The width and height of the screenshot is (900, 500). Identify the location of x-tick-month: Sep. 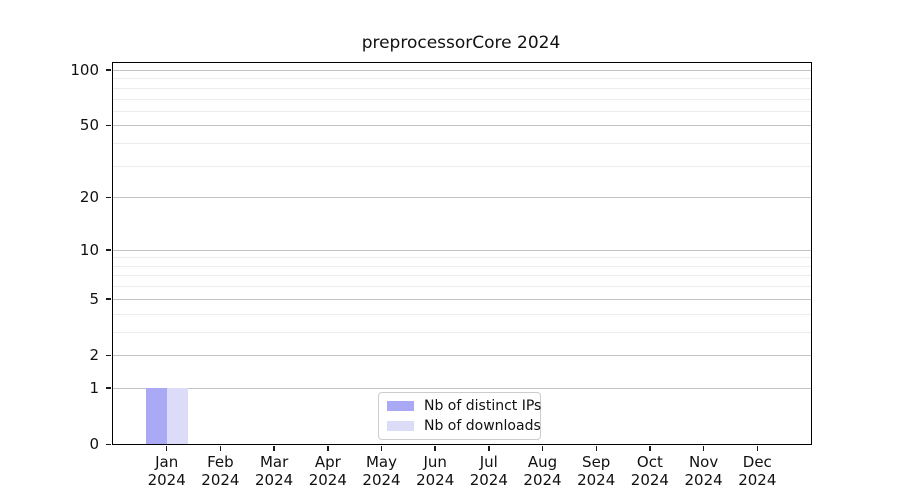
(596, 462).